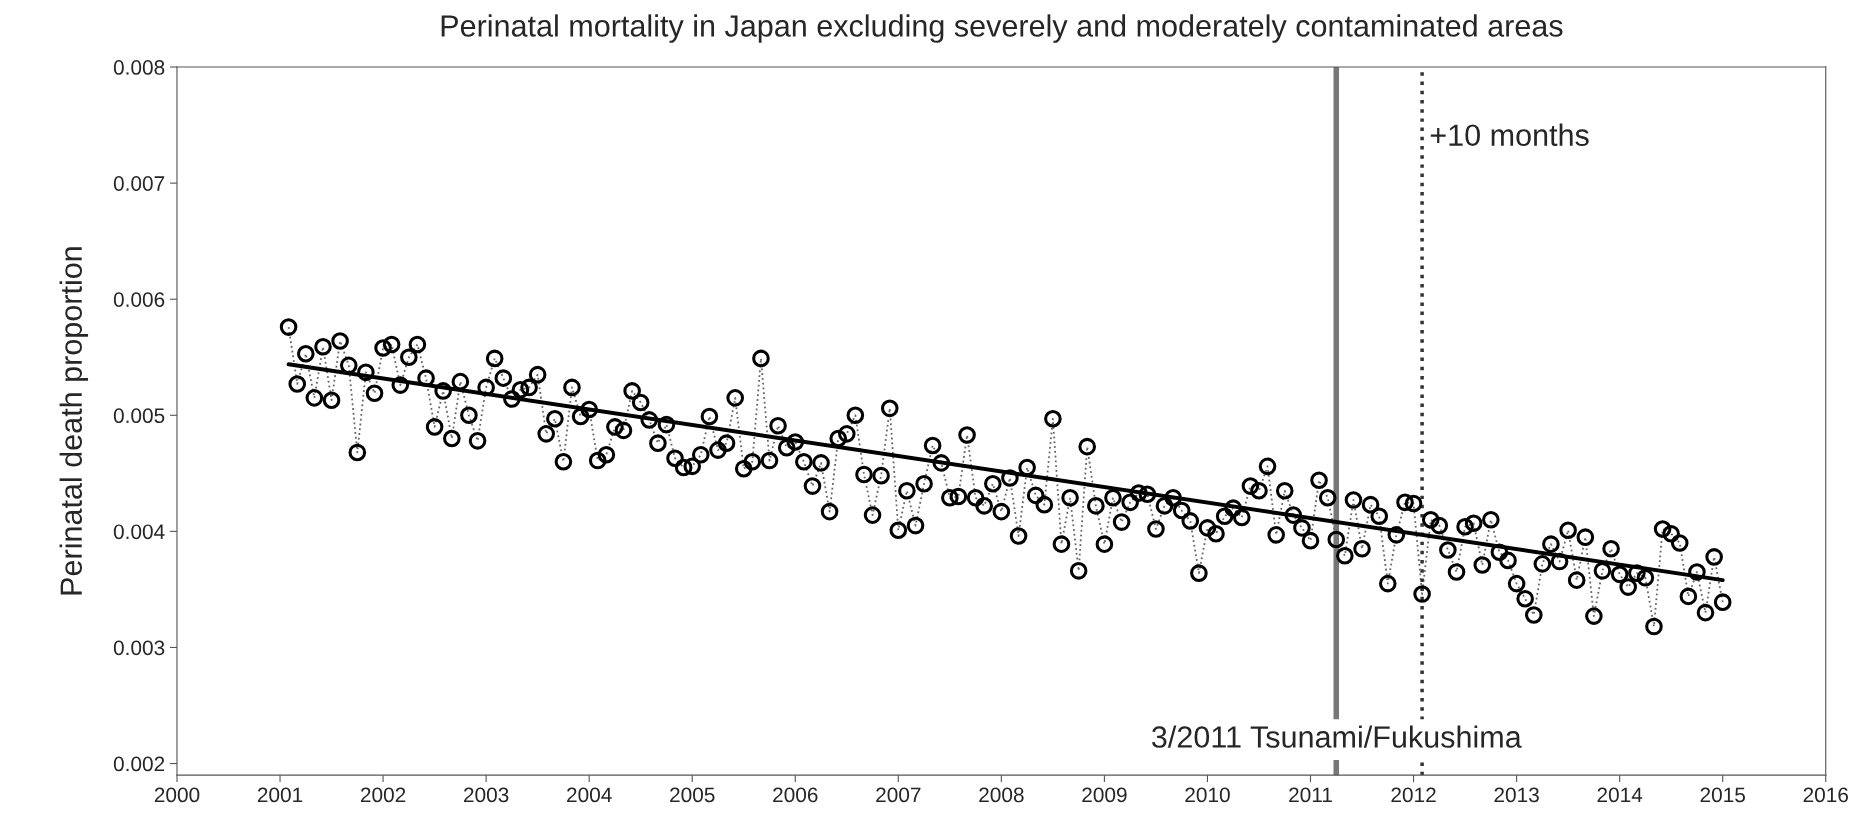 This screenshot has height=838, width=1863. What do you see at coordinates (1310, 795) in the screenshot?
I see `x-tick-label: 2011` at bounding box center [1310, 795].